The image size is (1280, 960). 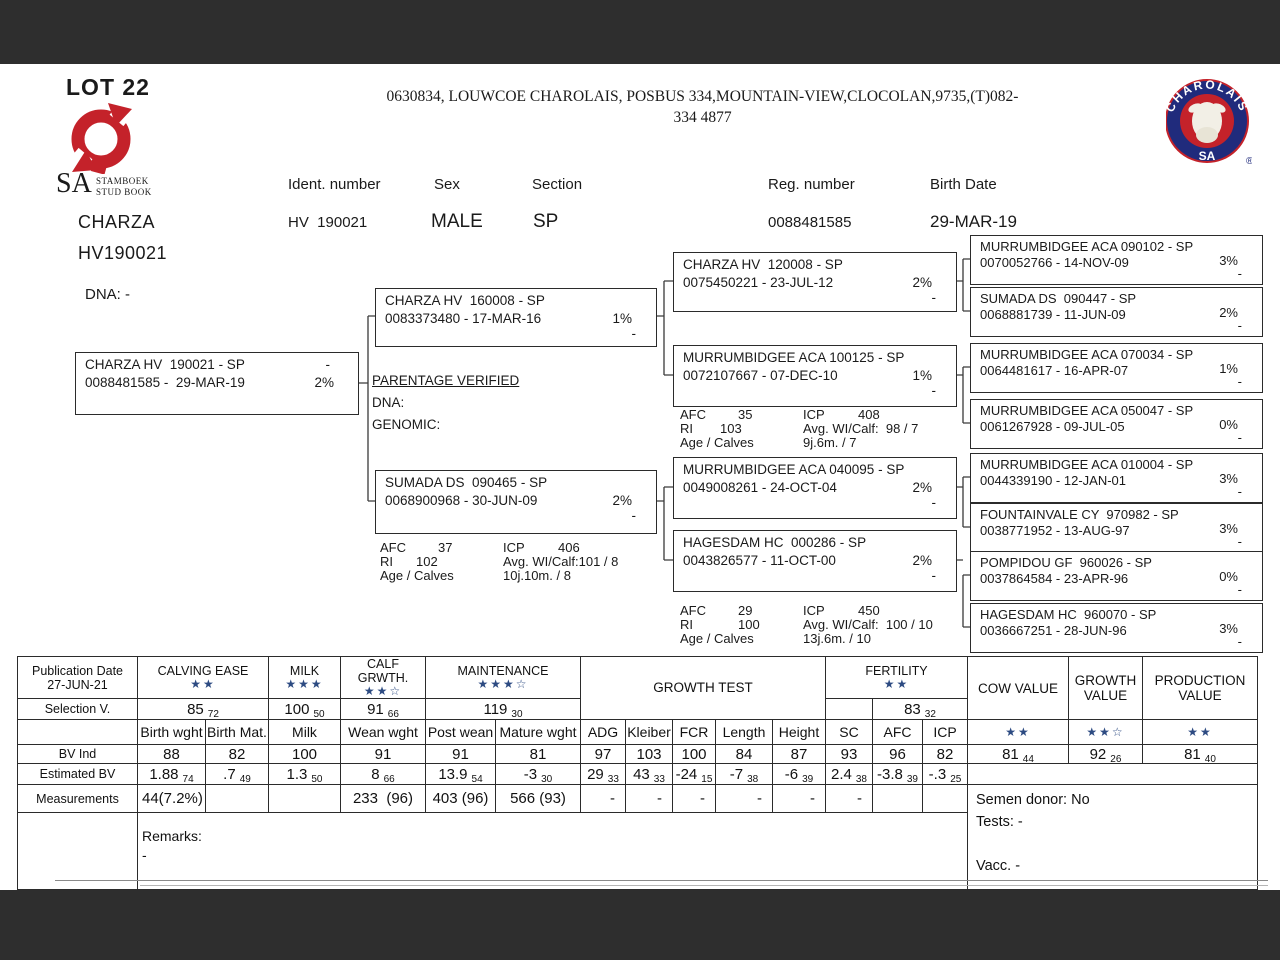 What do you see at coordinates (814, 610) in the screenshot?
I see `icp-label: ICP` at bounding box center [814, 610].